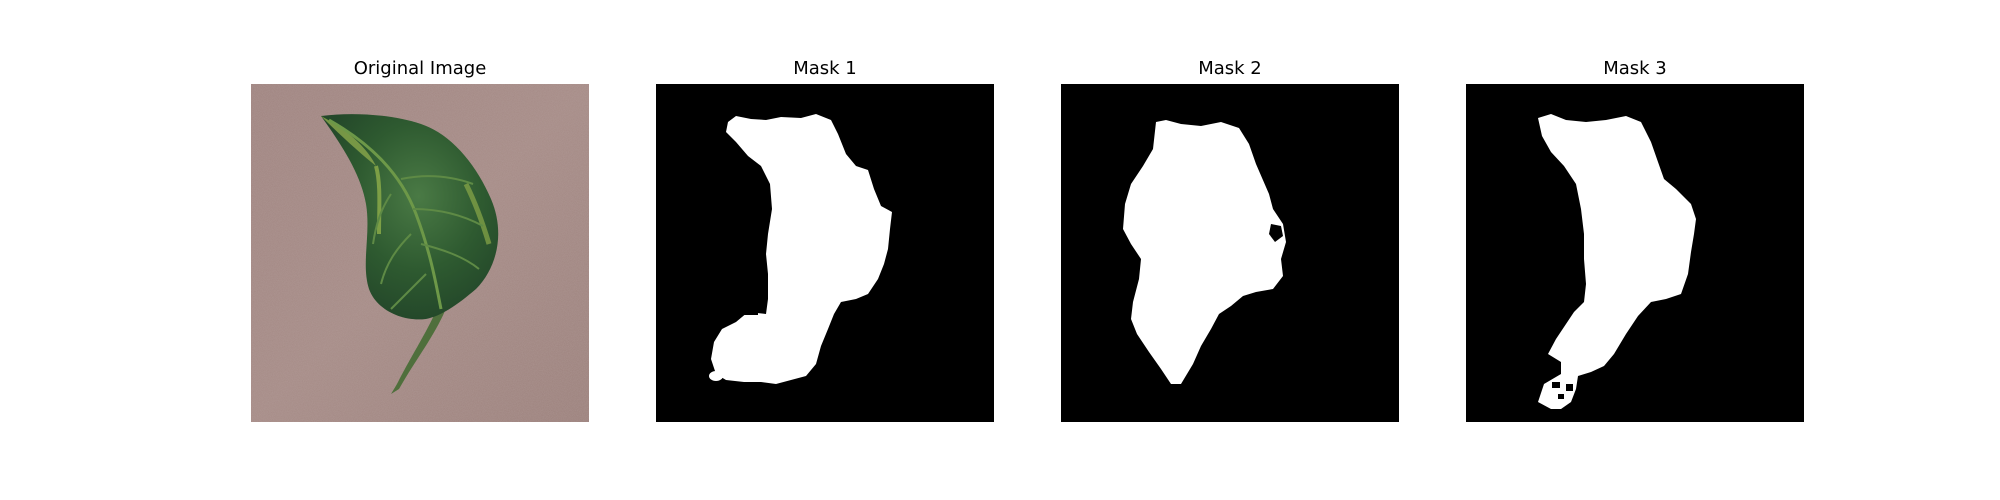 This screenshot has height=500, width=2000. Describe the element at coordinates (716, 376) in the screenshot. I see `mask-speck` at that location.